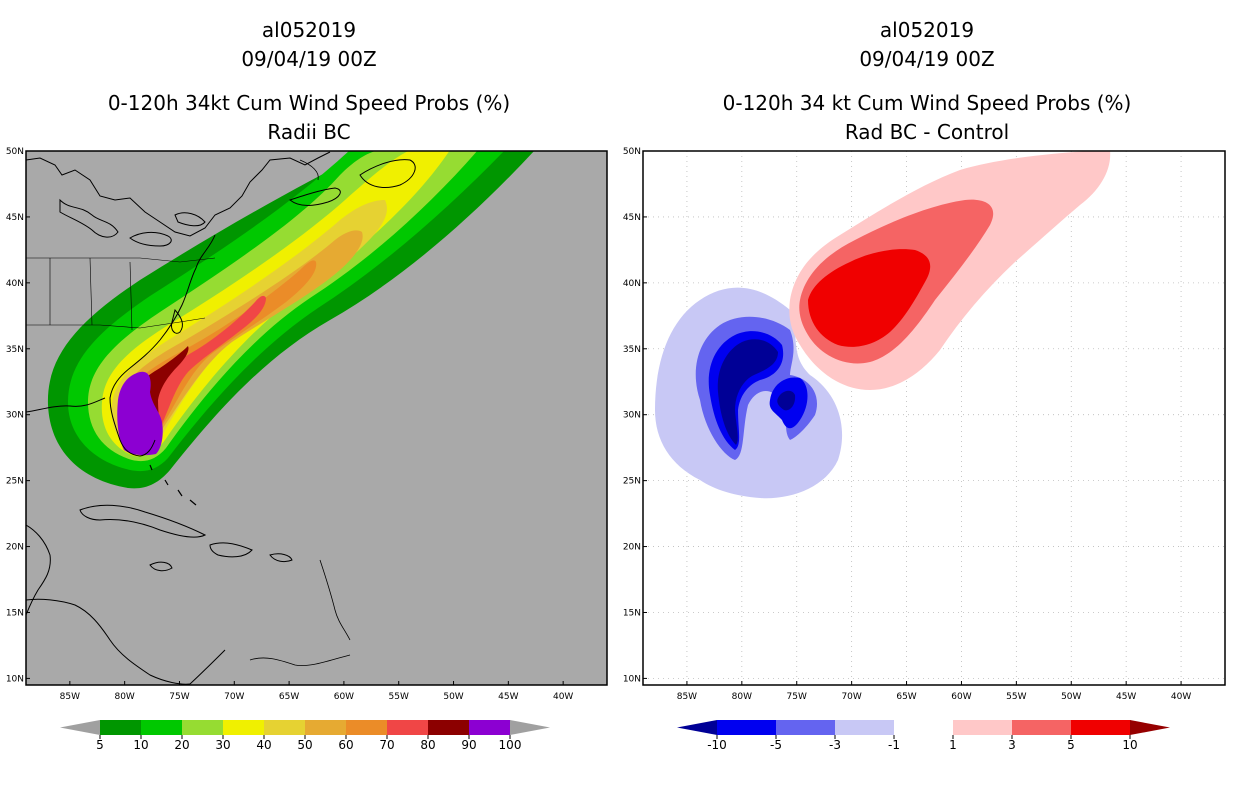 The image size is (1236, 800). What do you see at coordinates (510, 745) in the screenshot?
I see `colorbar-label: 100` at bounding box center [510, 745].